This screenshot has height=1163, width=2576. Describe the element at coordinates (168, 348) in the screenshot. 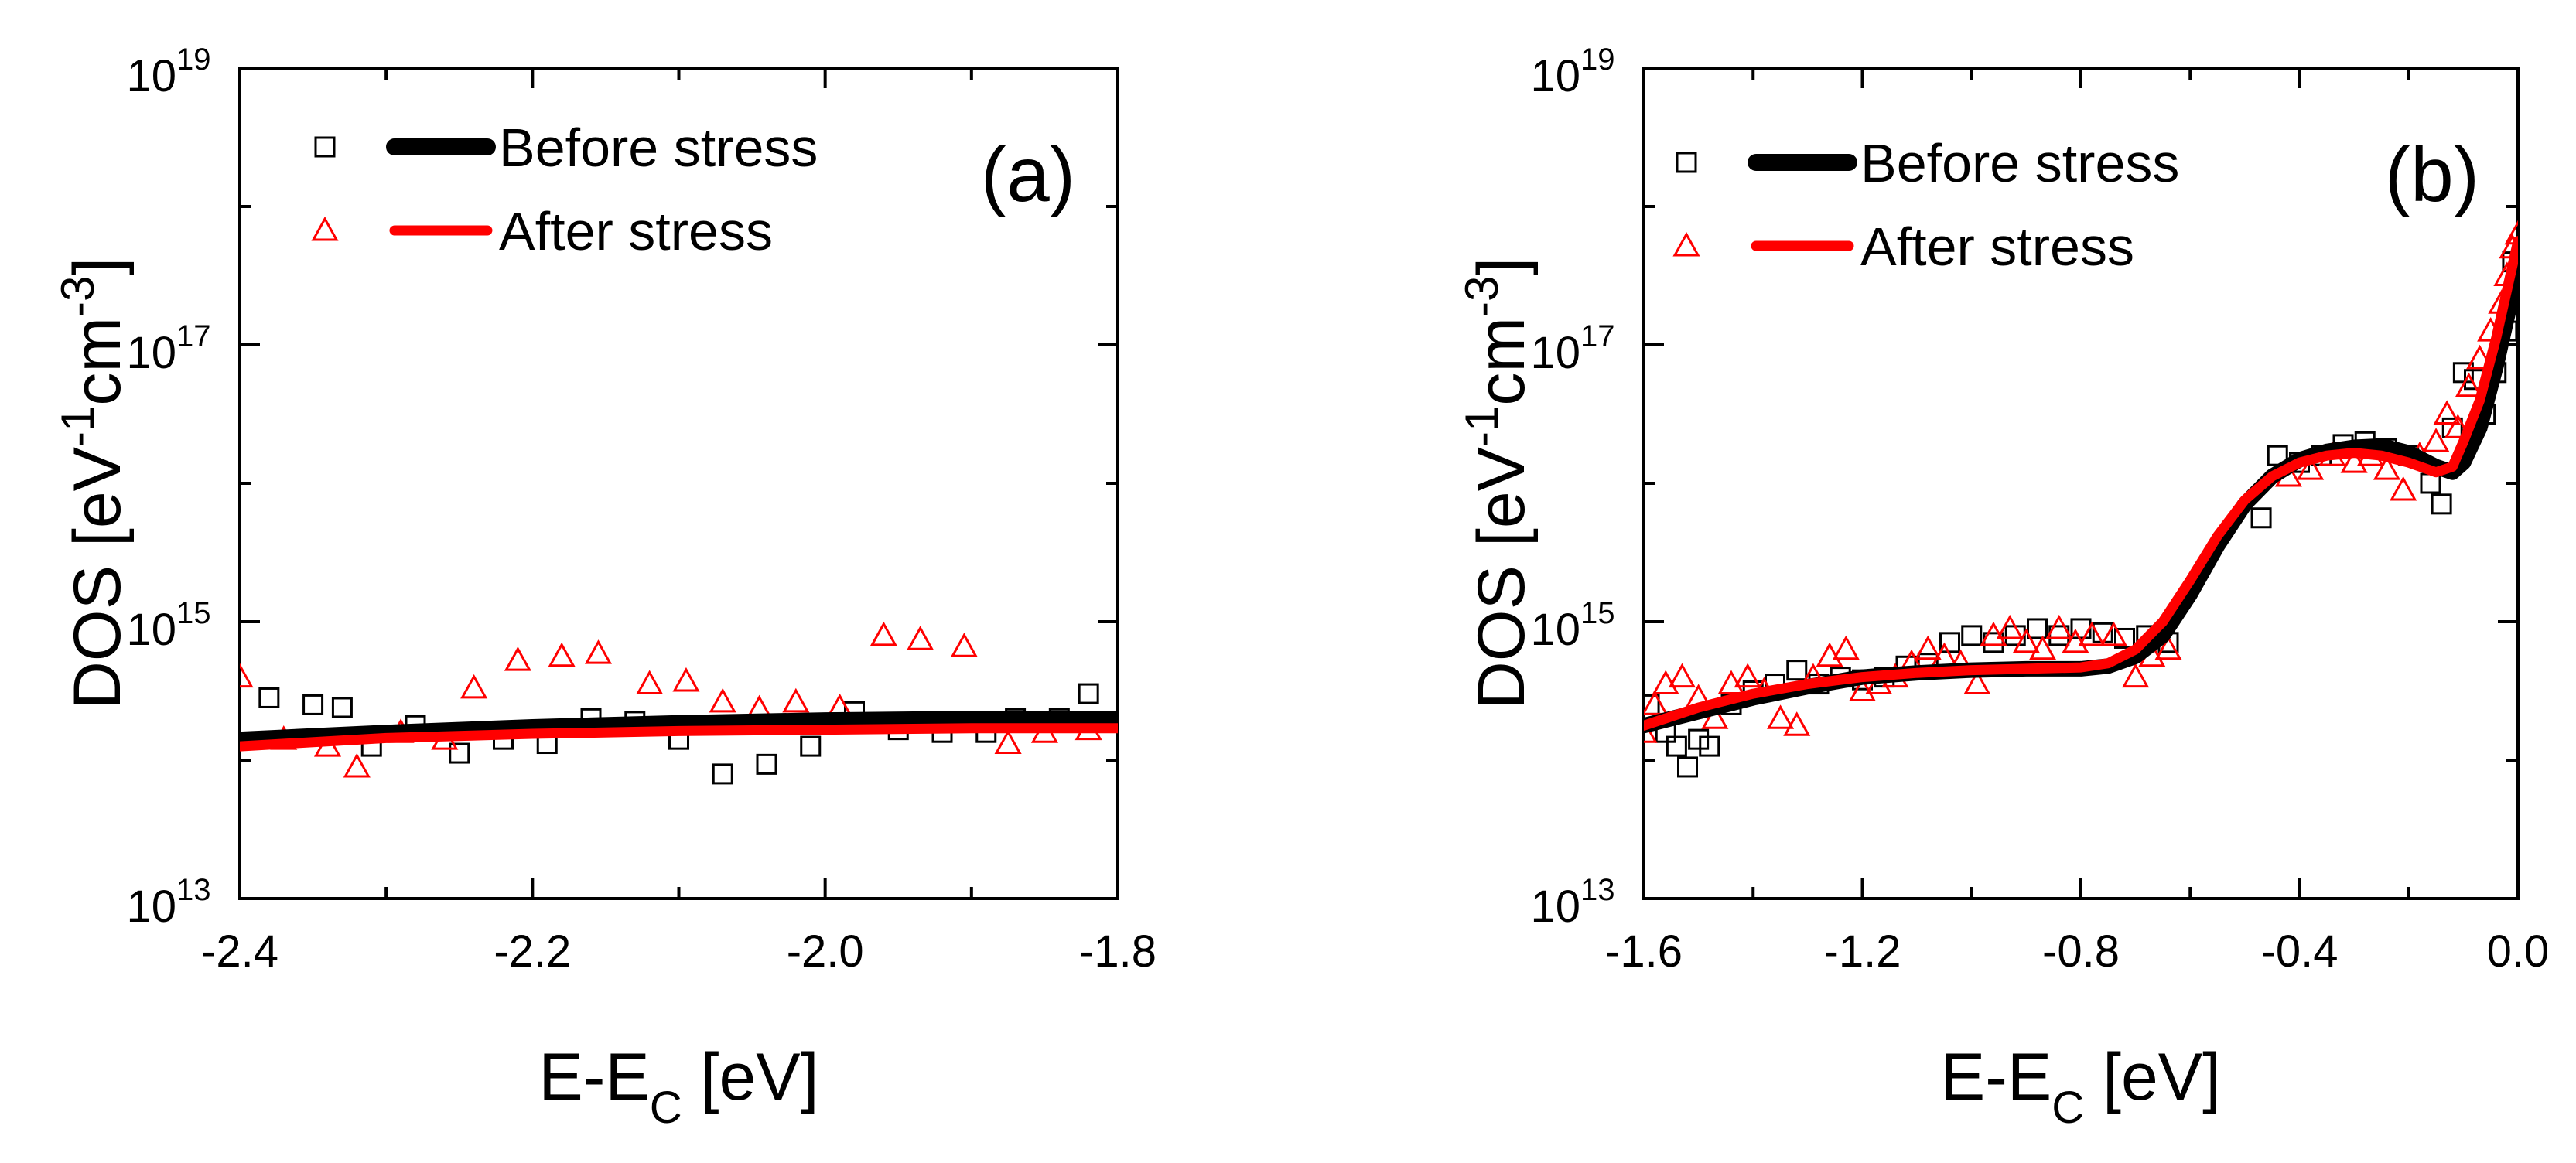

I see `y-tick-label: 10 17` at that location.